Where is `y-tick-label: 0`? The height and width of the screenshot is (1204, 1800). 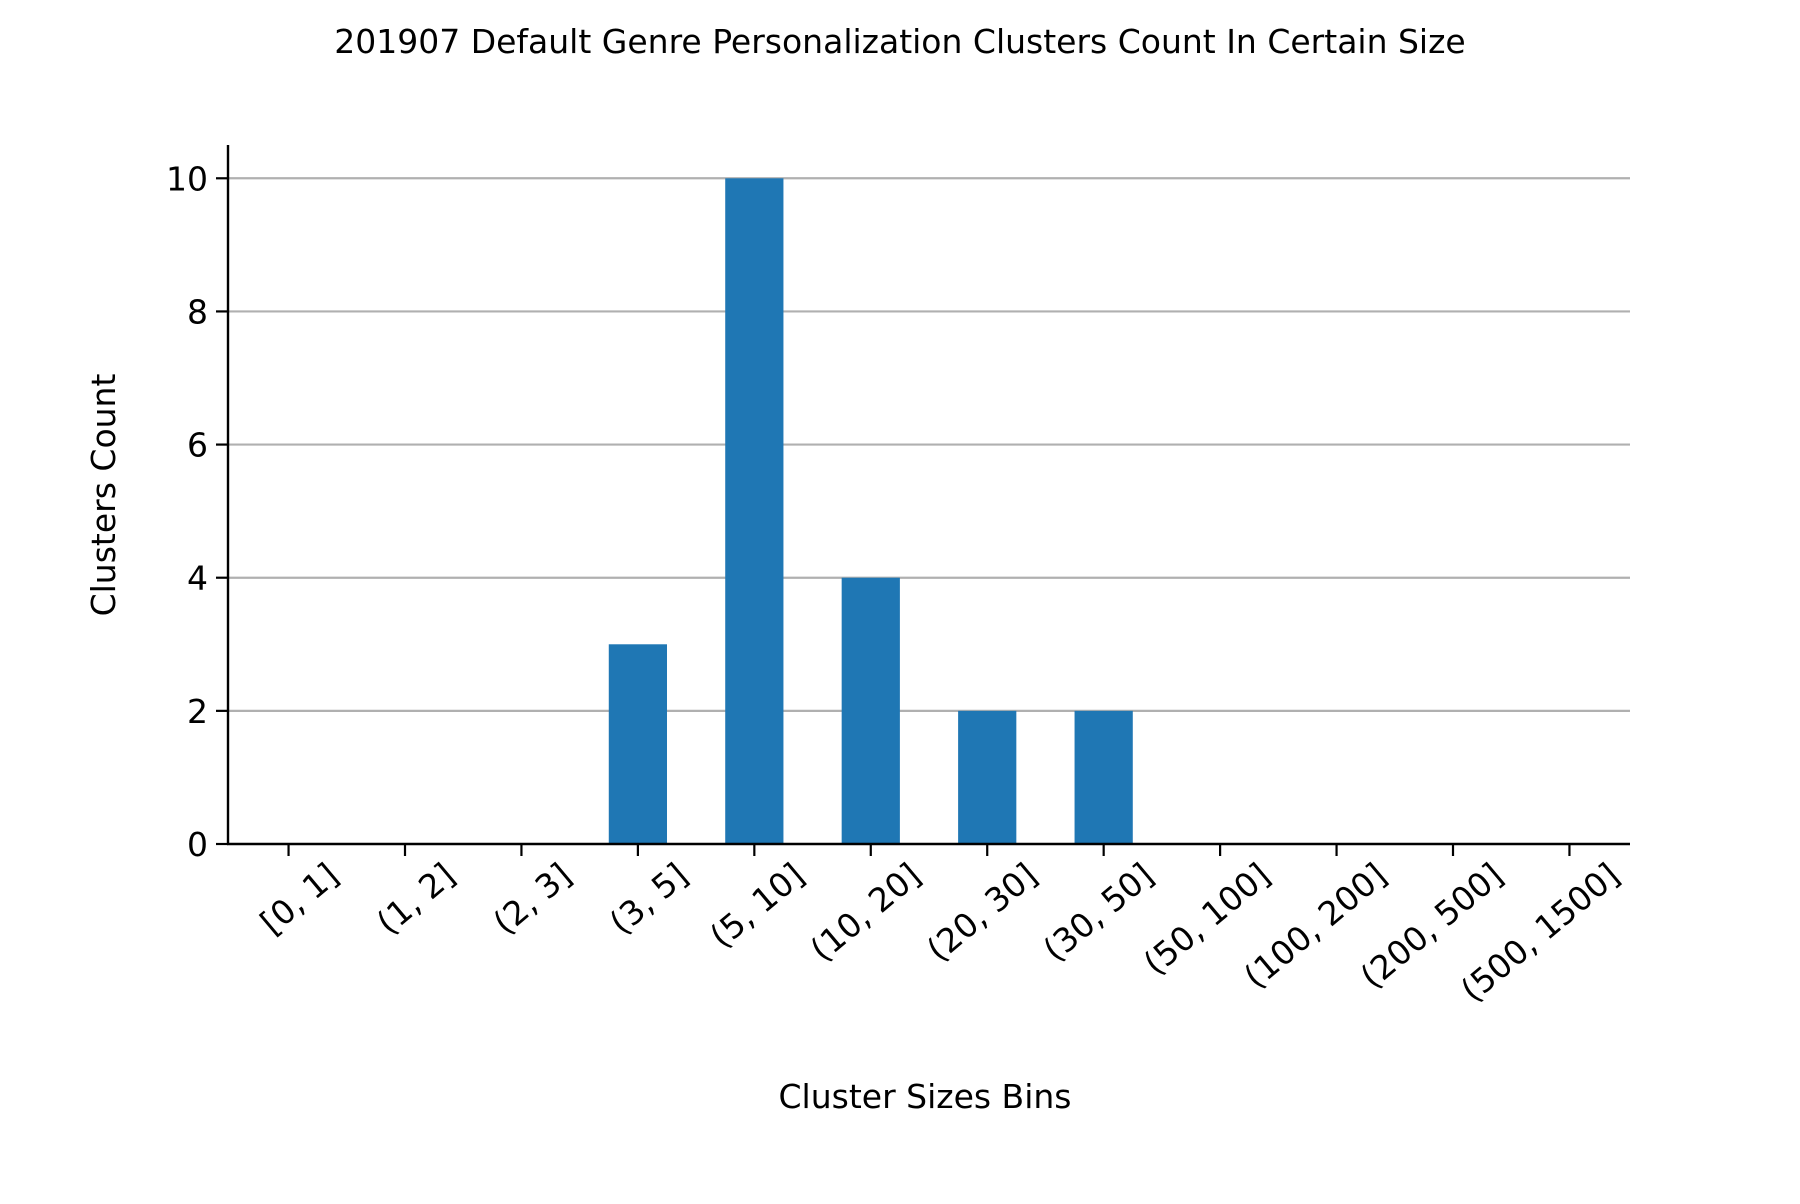
y-tick-label: 0 is located at coordinates (197, 844).